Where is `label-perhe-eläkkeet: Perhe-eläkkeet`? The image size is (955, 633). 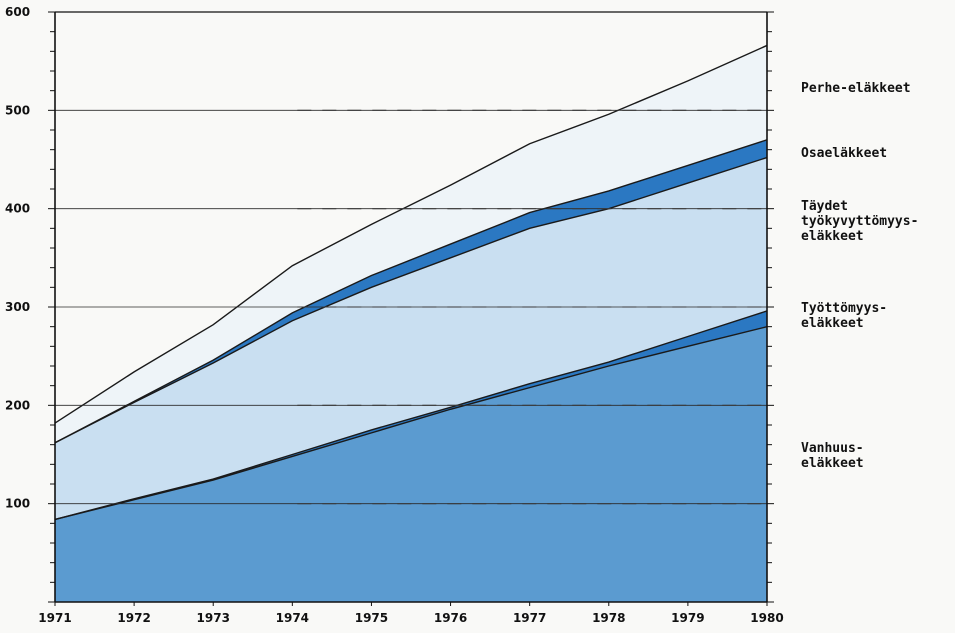 label-perhe-eläkkeet: Perhe-eläkkeet is located at coordinates (856, 88).